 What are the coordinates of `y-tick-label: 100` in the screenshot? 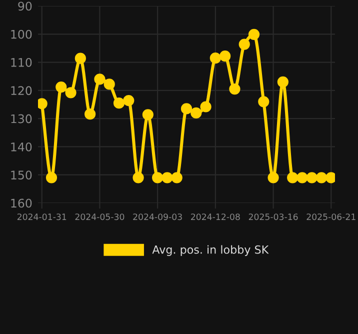 It's located at (21, 34).